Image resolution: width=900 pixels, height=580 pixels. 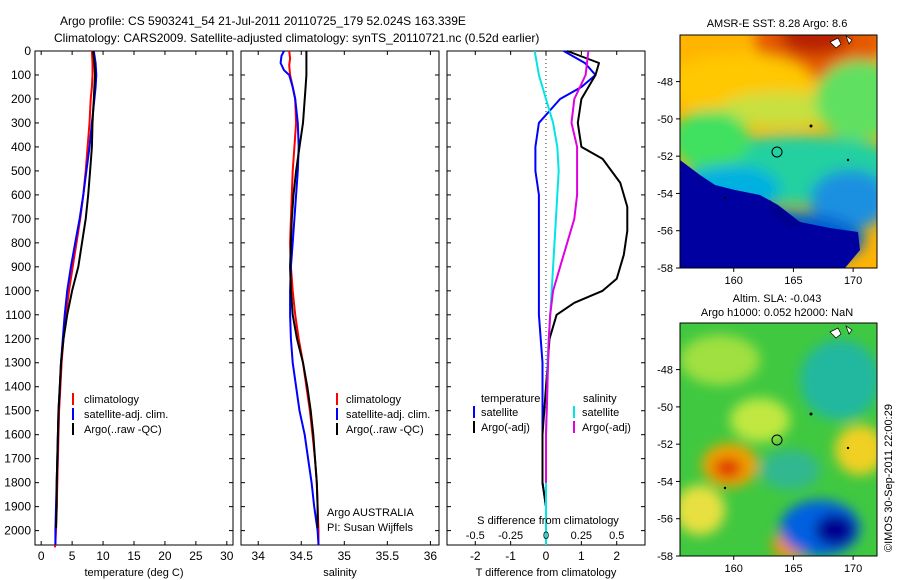 What do you see at coordinates (600, 399) in the screenshot?
I see `legend-salinity-title: salinity` at bounding box center [600, 399].